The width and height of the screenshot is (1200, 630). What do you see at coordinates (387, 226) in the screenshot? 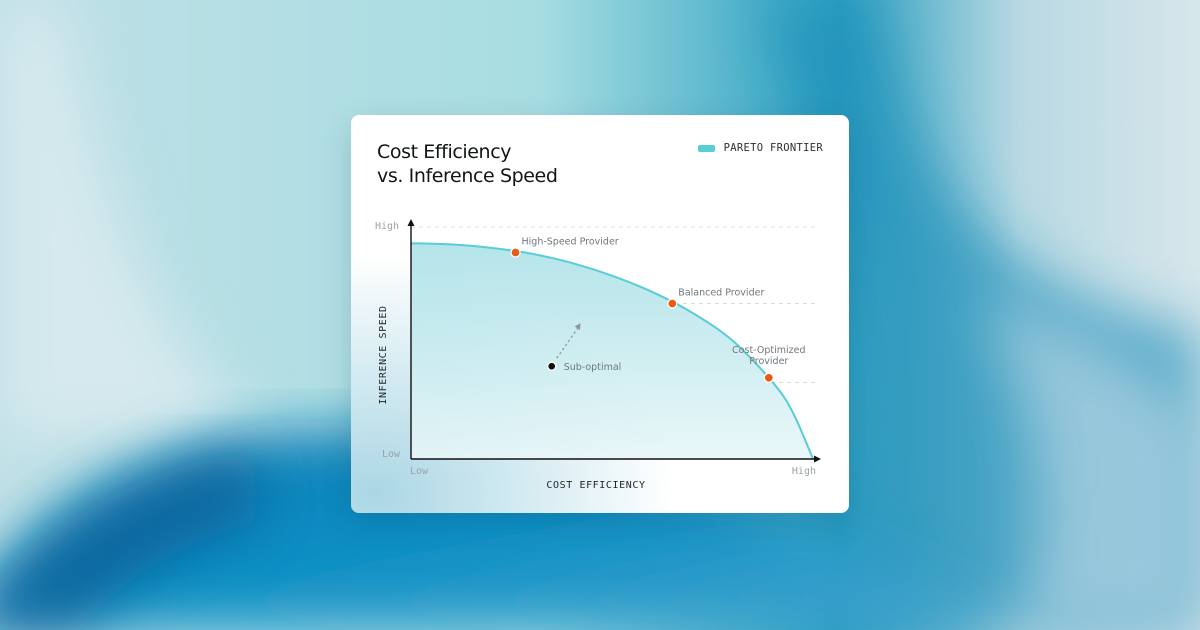
I see `y-tick-high: High` at bounding box center [387, 226].